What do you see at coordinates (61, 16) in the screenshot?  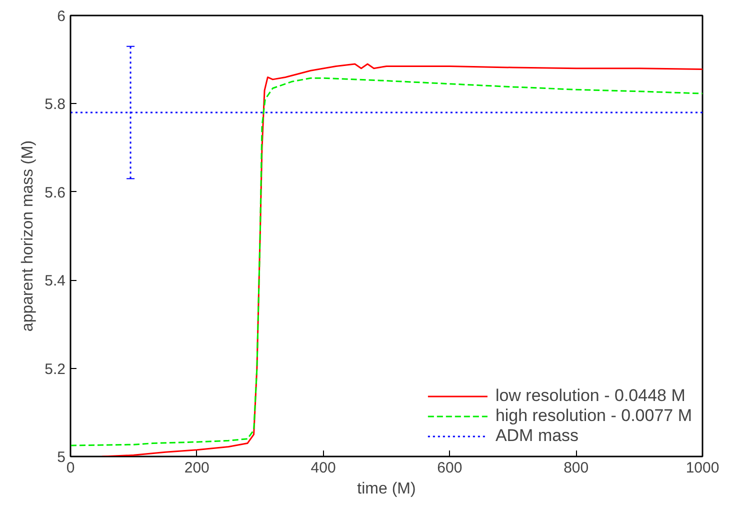 I see `y-tick-label: 6` at bounding box center [61, 16].